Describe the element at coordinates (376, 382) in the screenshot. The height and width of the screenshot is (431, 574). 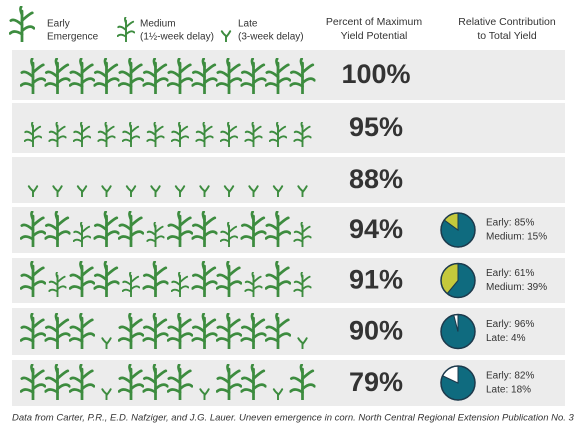
I see `yield-value: 79%` at that location.